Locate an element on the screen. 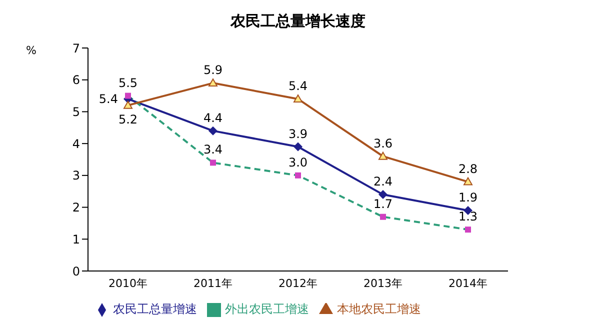  chart-title: 农民工总量增长速度 is located at coordinates (297, 21).